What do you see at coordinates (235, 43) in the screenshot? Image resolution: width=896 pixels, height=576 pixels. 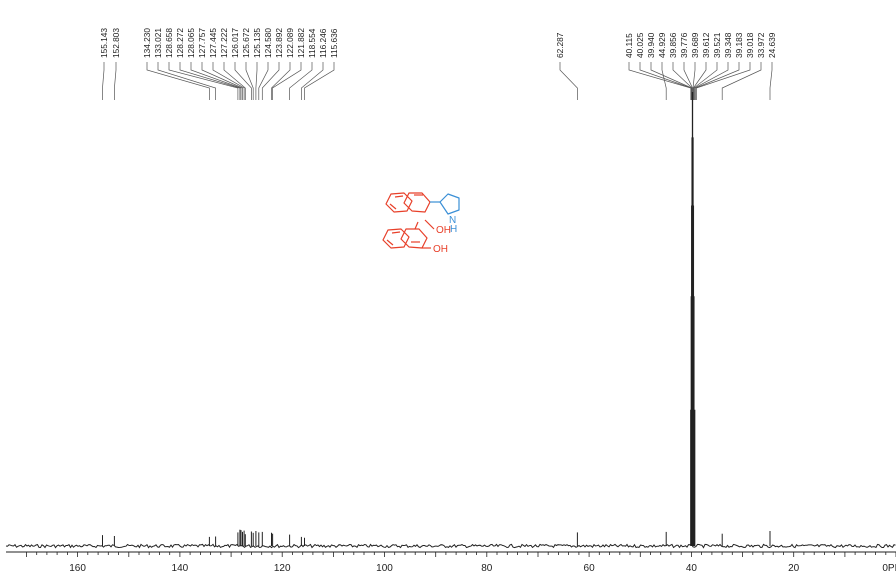 I see `peak-label: 126.017` at bounding box center [235, 43].